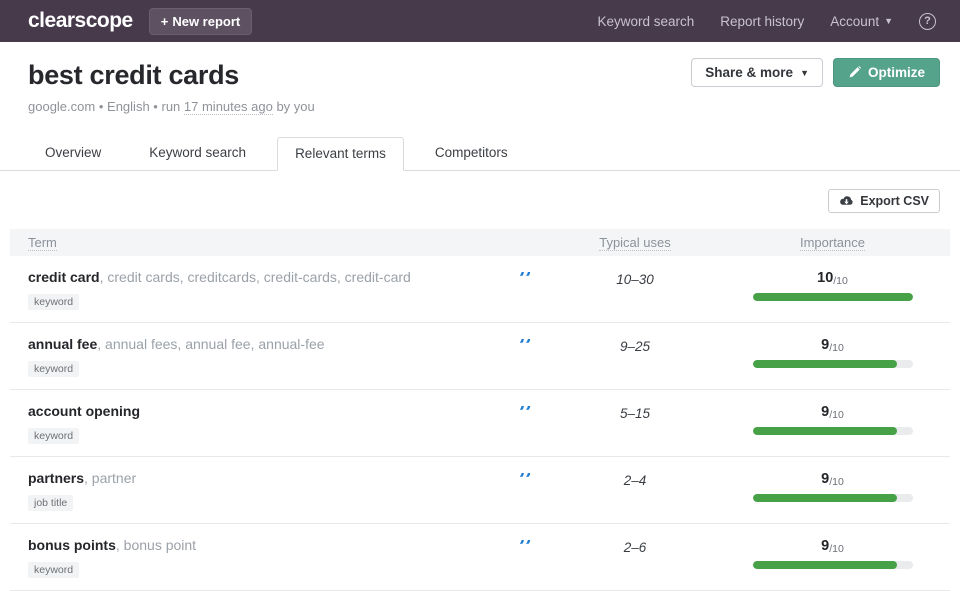  I want to click on term-name: partners, so click(56, 478).